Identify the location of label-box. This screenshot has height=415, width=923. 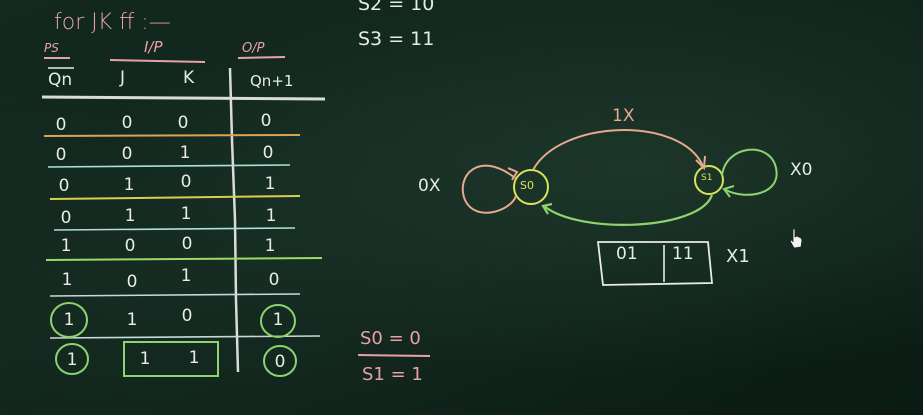
(654, 263).